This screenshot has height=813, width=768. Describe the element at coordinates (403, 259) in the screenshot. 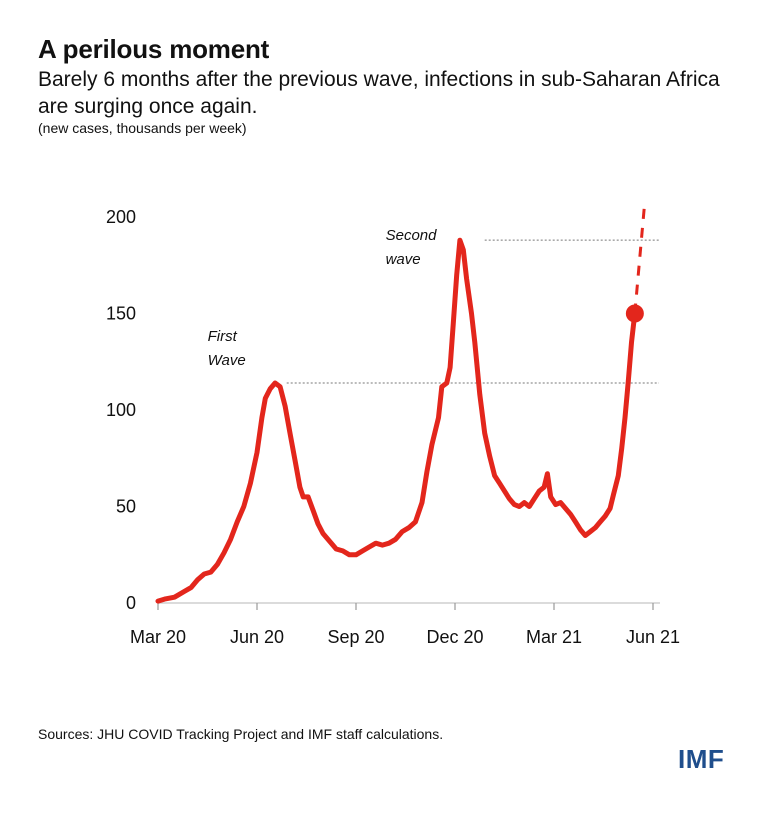

I see `annotation-label: wave` at that location.